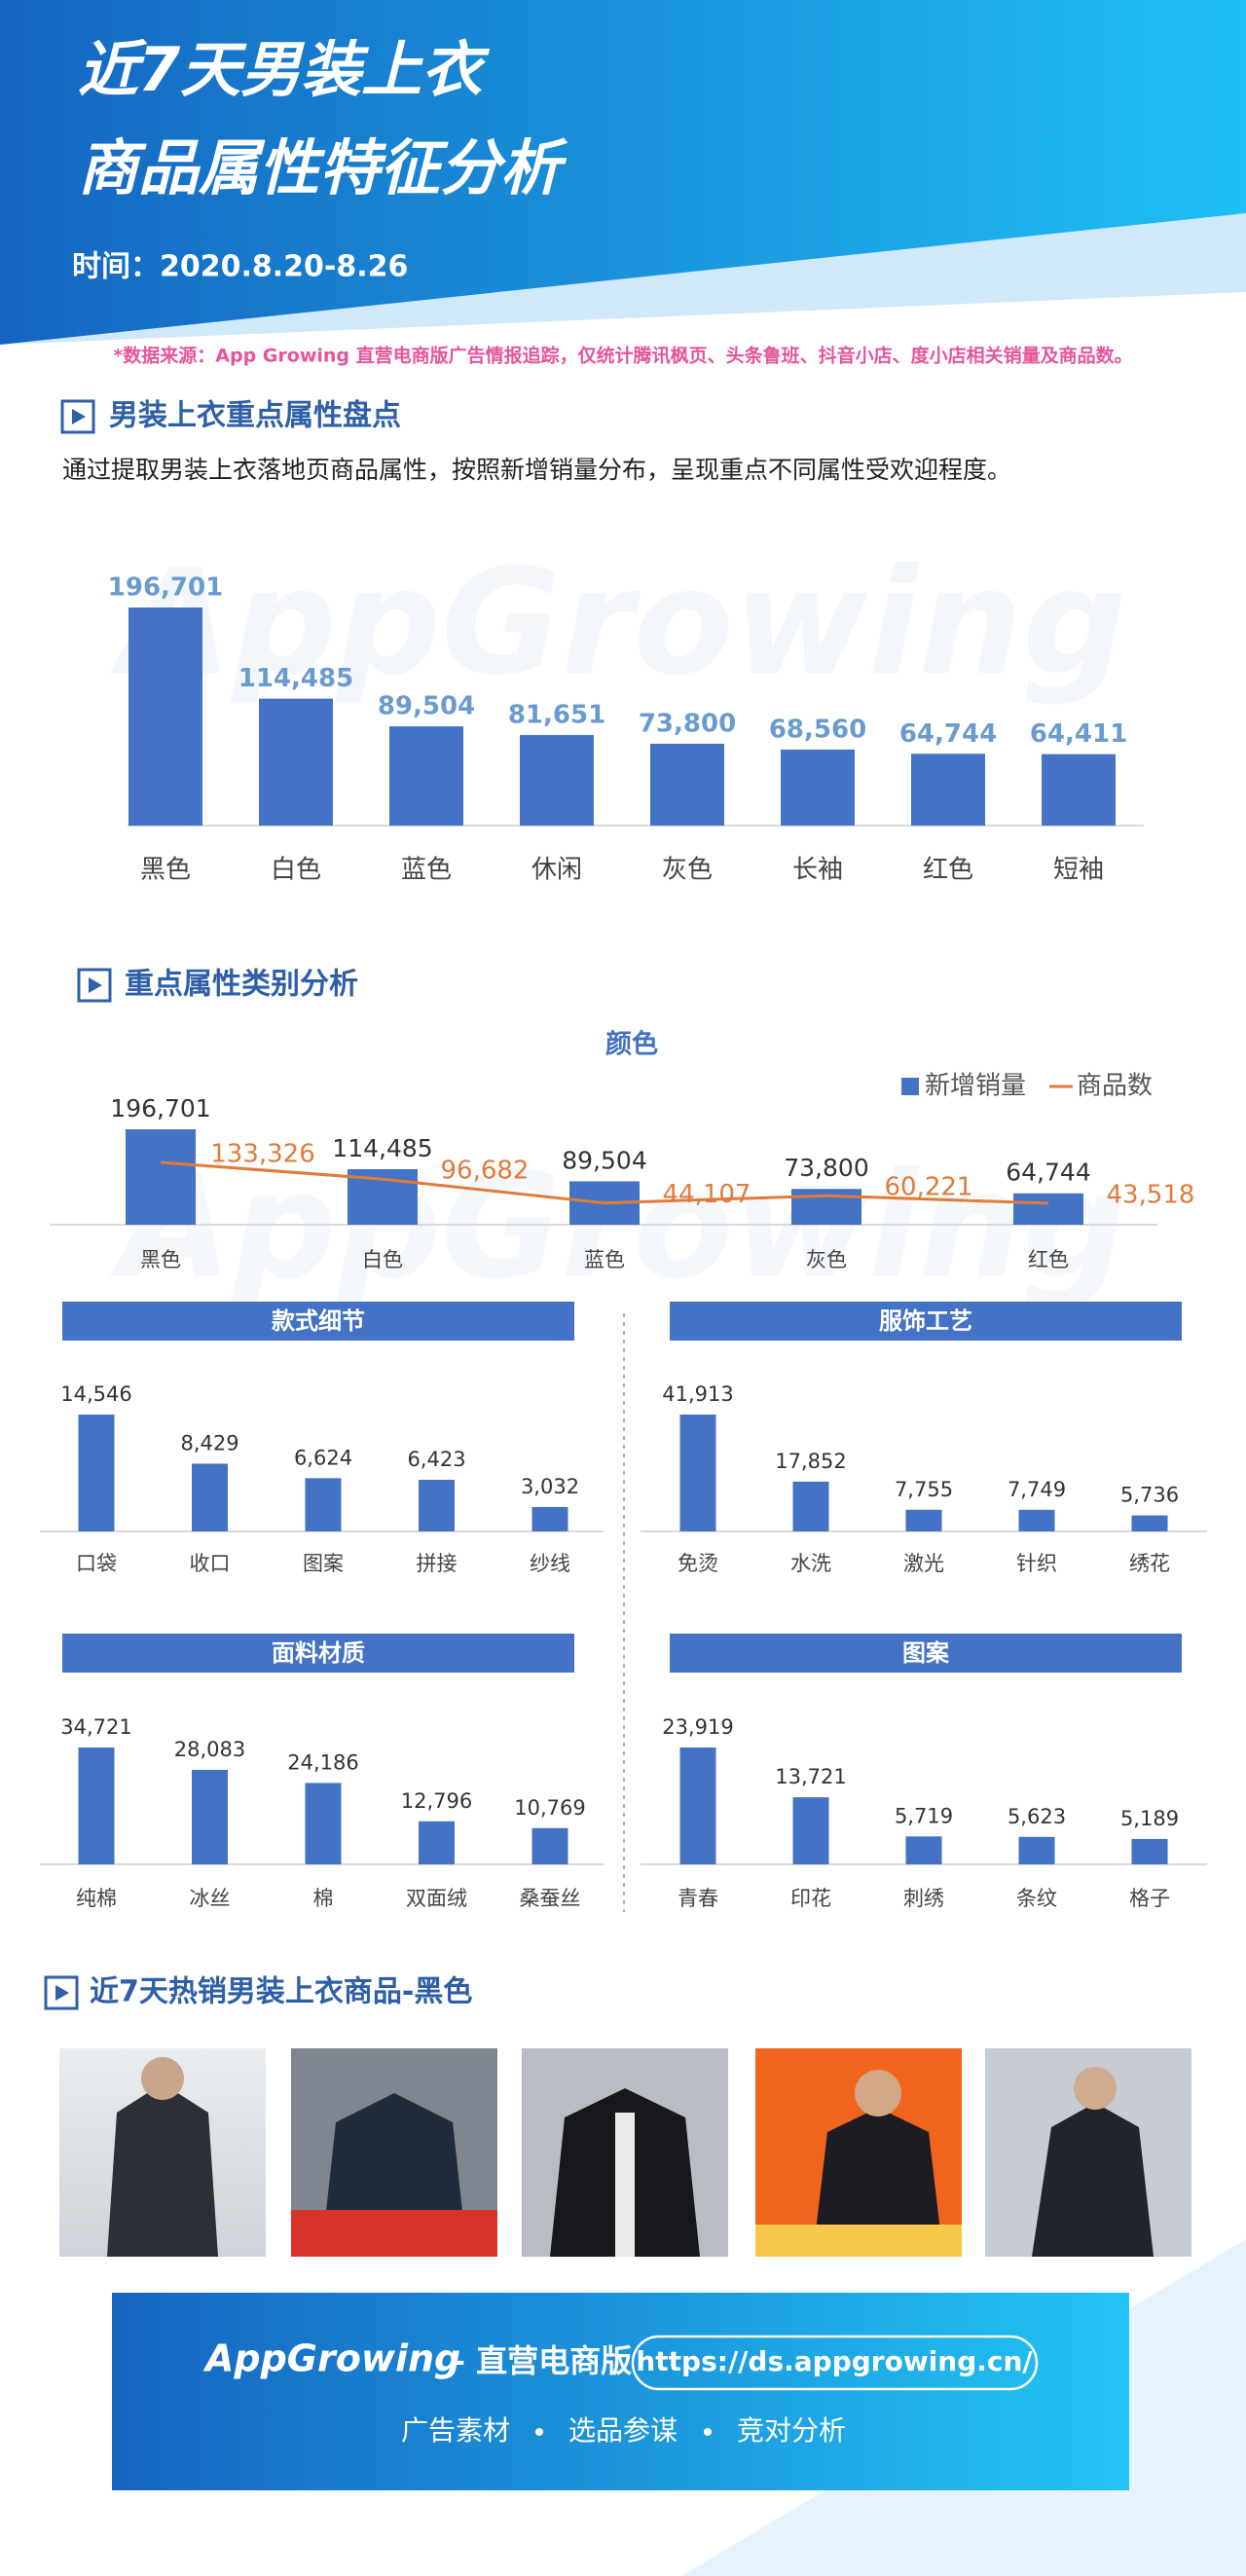  What do you see at coordinates (77, 416) in the screenshot?
I see `section-icon` at bounding box center [77, 416].